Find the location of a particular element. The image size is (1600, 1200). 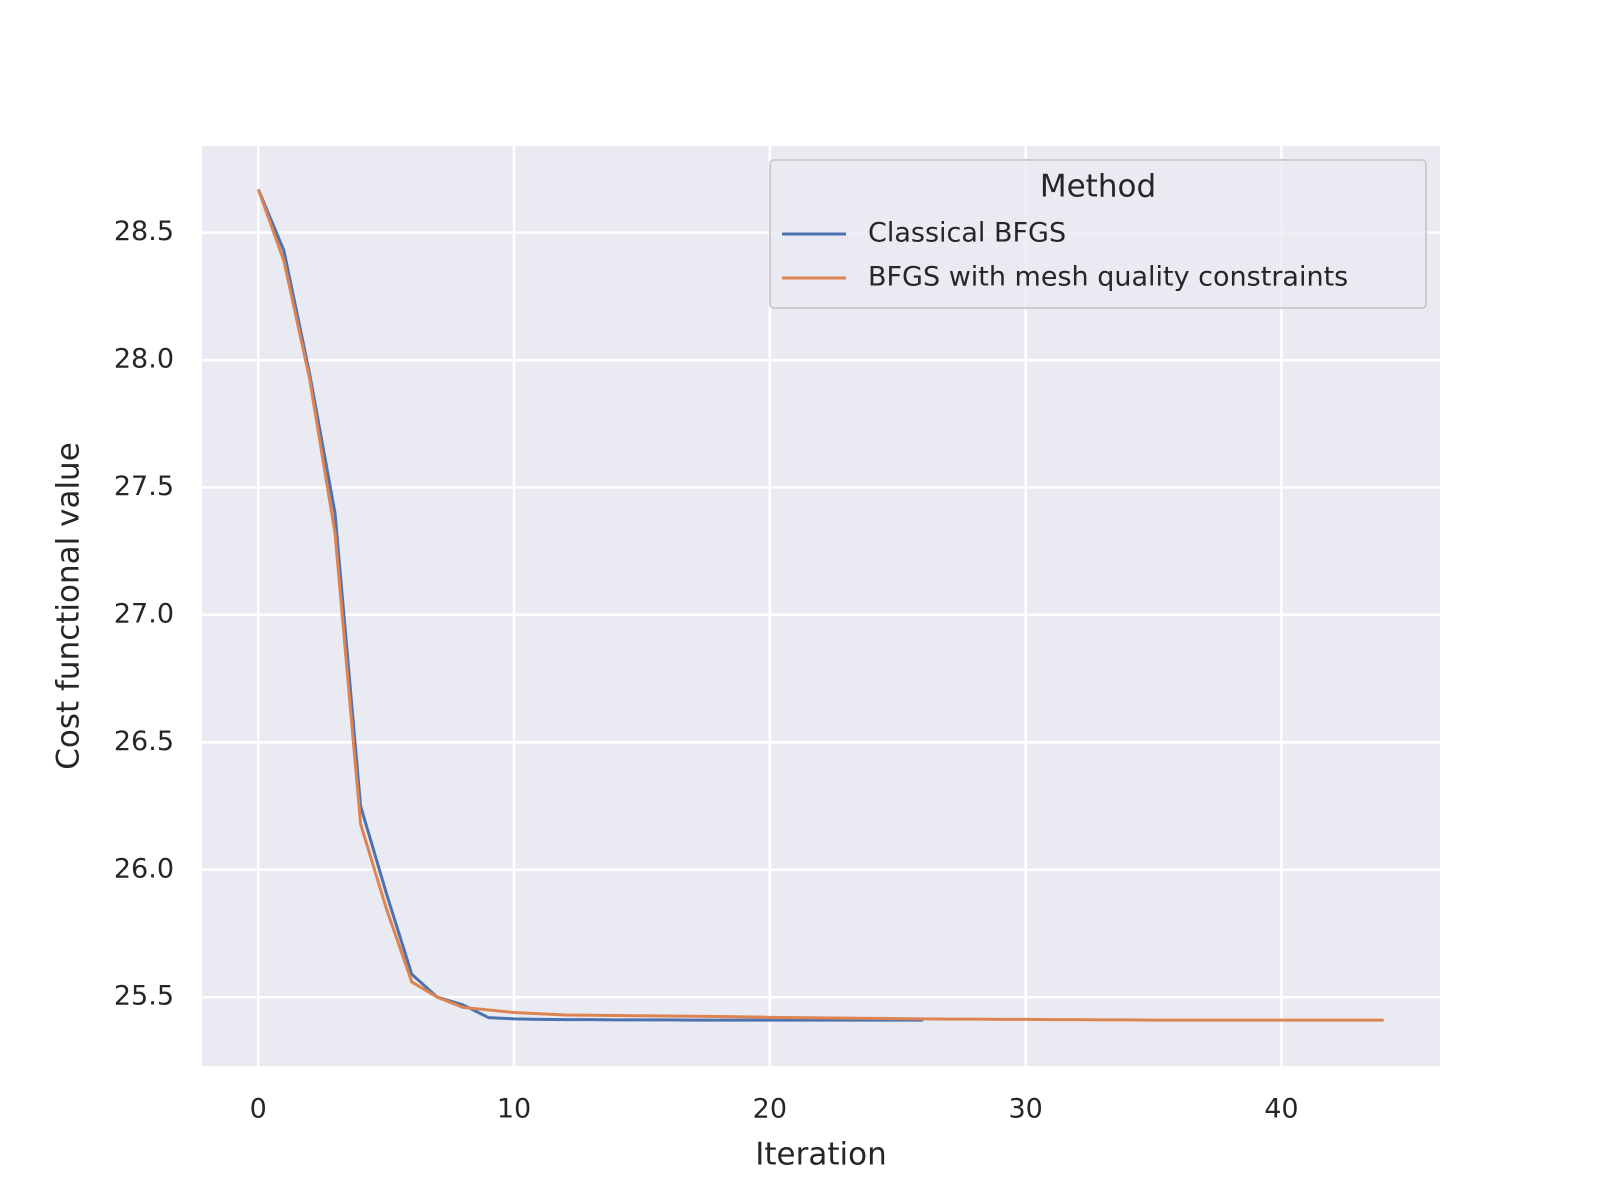

legend-box is located at coordinates (1098, 234).